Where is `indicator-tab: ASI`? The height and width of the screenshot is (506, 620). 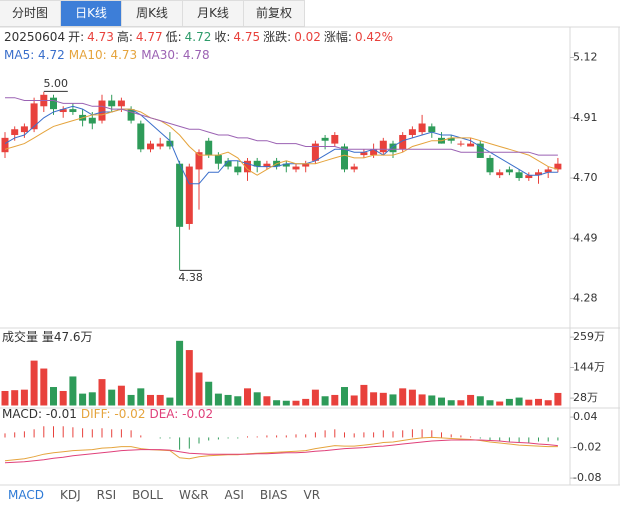 indicator-tab: ASI is located at coordinates (234, 495).